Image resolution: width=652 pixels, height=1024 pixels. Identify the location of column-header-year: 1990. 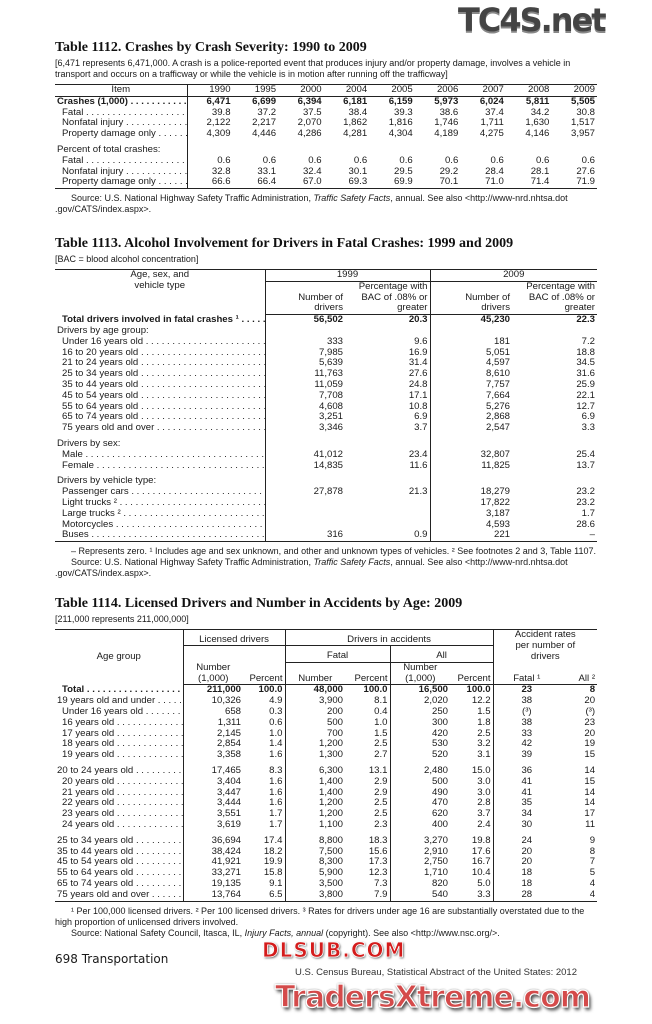
(210, 90).